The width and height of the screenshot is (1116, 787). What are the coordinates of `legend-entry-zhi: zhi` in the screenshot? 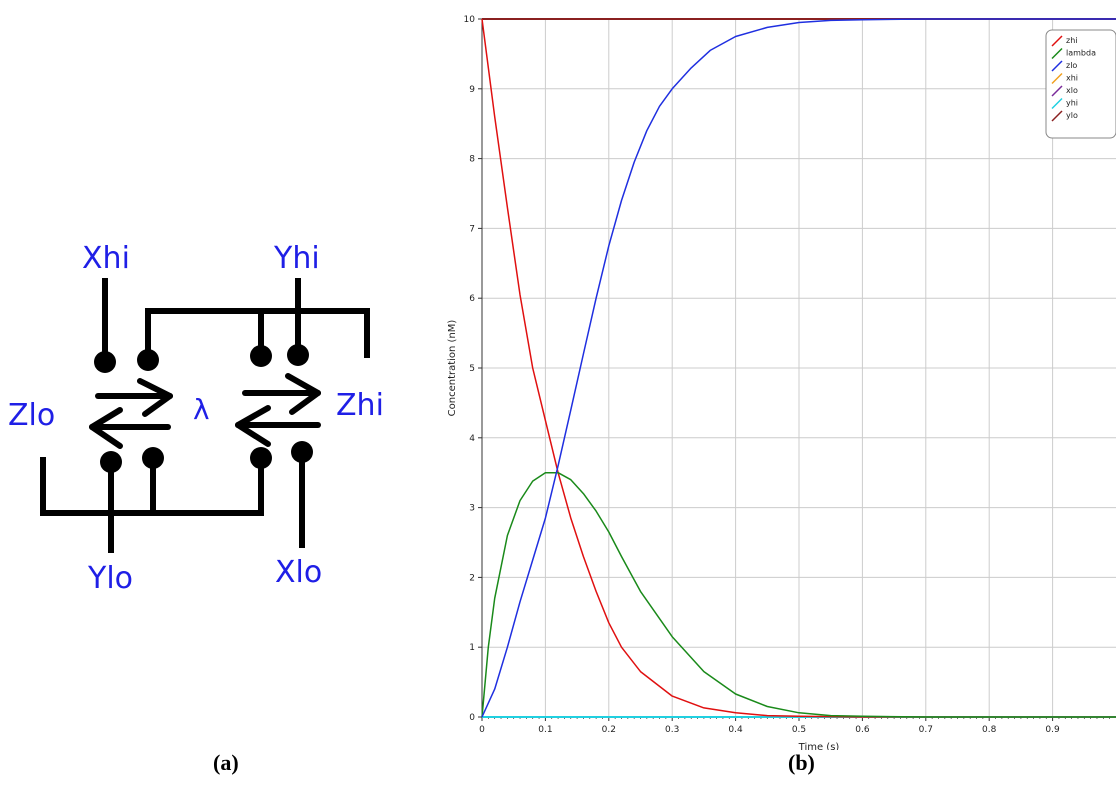 It's located at (1072, 40).